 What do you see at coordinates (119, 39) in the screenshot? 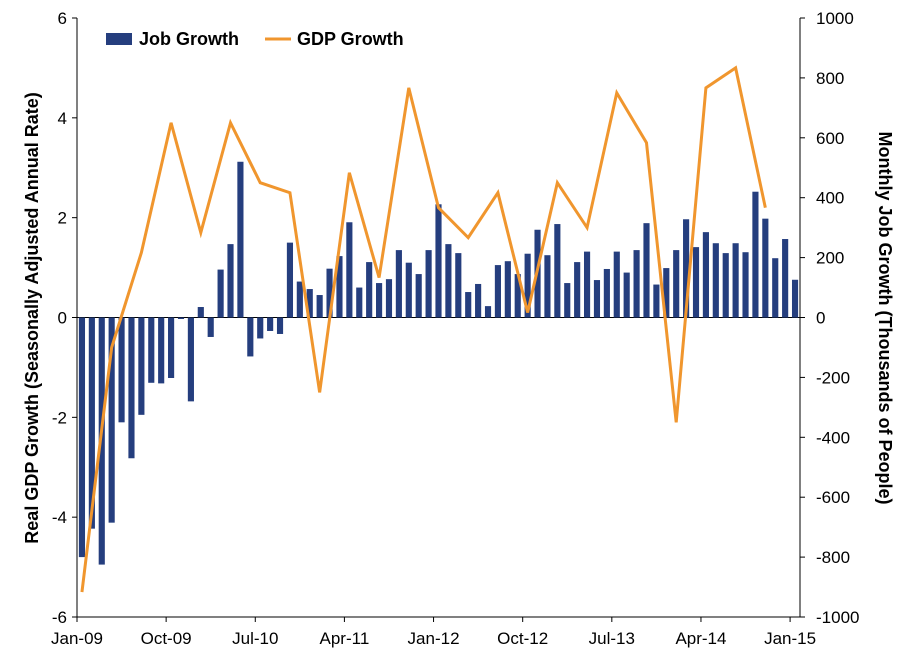
I see `legend-swatch-job-growth` at bounding box center [119, 39].